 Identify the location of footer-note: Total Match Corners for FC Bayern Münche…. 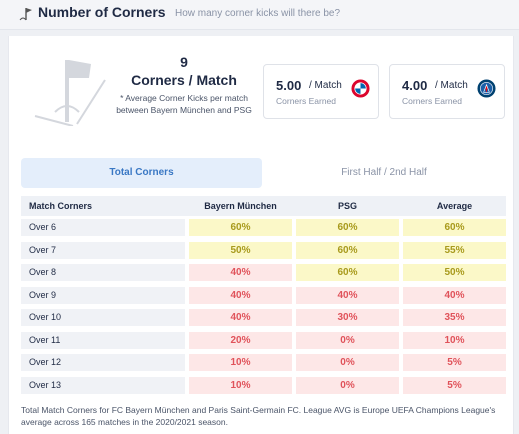
(258, 416).